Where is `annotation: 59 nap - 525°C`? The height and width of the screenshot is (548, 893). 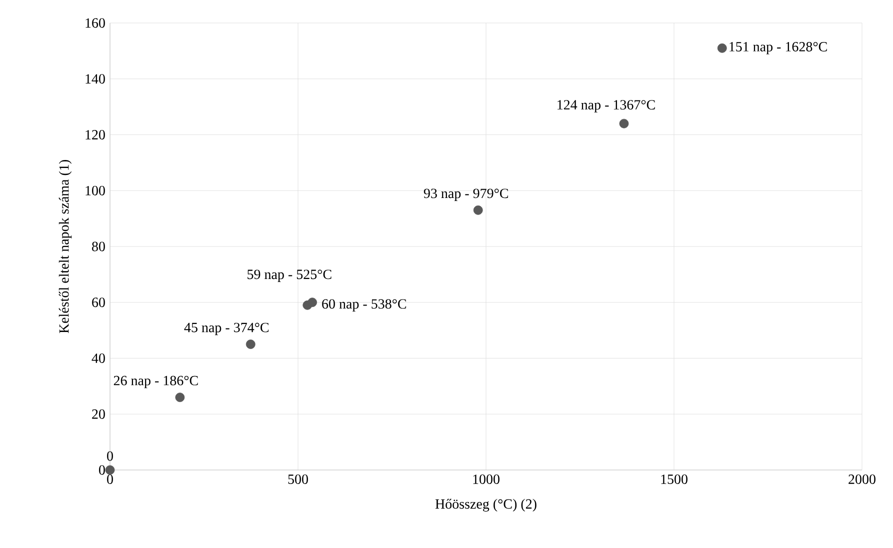
annotation: 59 nap - 525°C is located at coordinates (290, 276).